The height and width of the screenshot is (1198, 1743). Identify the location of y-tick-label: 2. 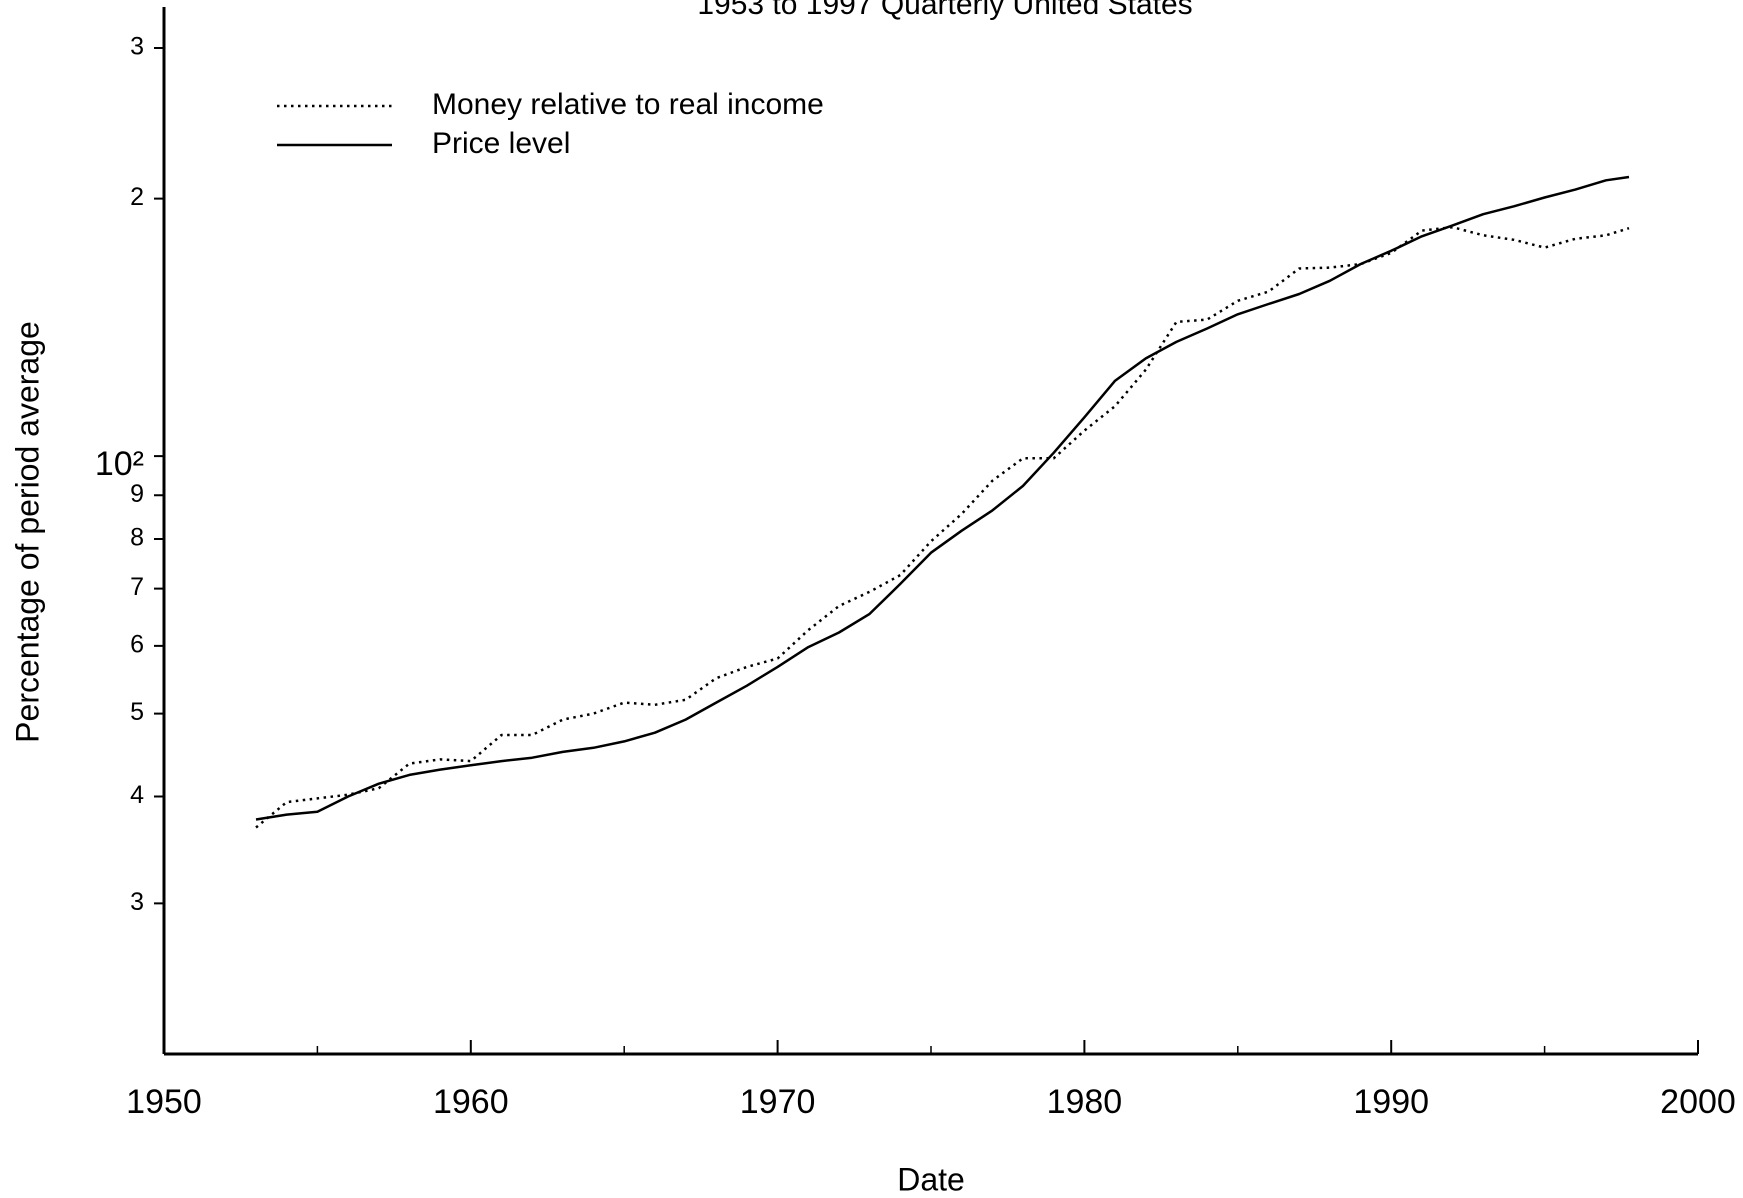
(137, 197).